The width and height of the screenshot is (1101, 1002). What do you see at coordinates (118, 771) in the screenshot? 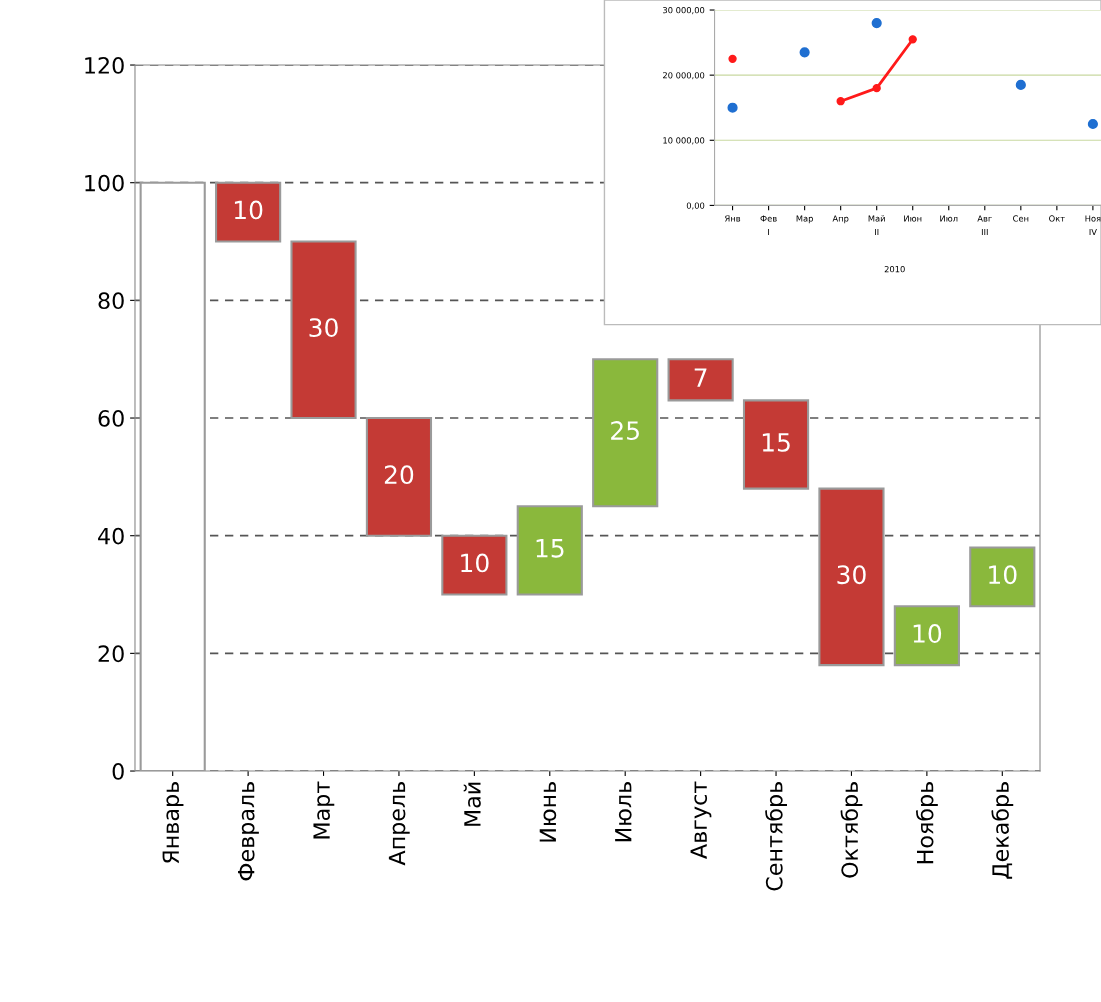
I see `y-tick-label: 0` at bounding box center [118, 771].